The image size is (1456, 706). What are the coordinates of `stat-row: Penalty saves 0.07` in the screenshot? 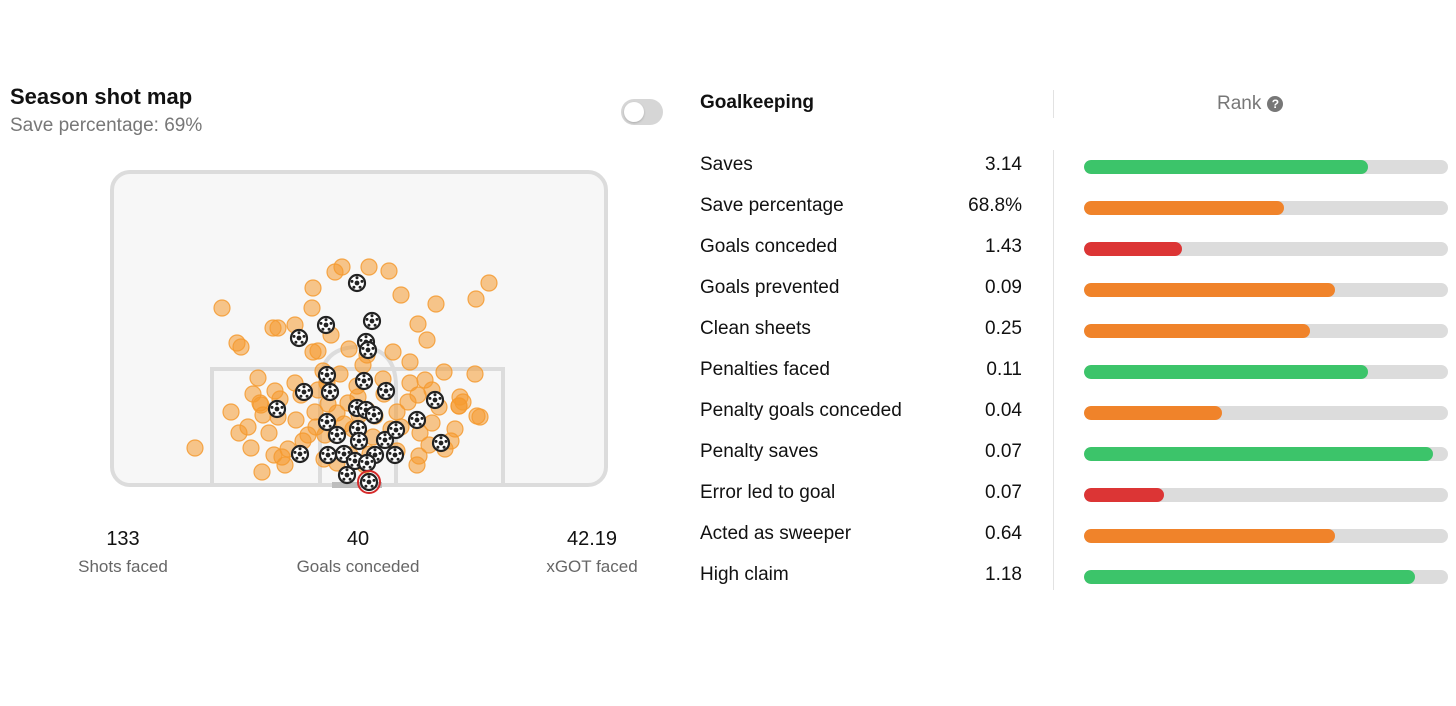 It's located at (1078, 461).